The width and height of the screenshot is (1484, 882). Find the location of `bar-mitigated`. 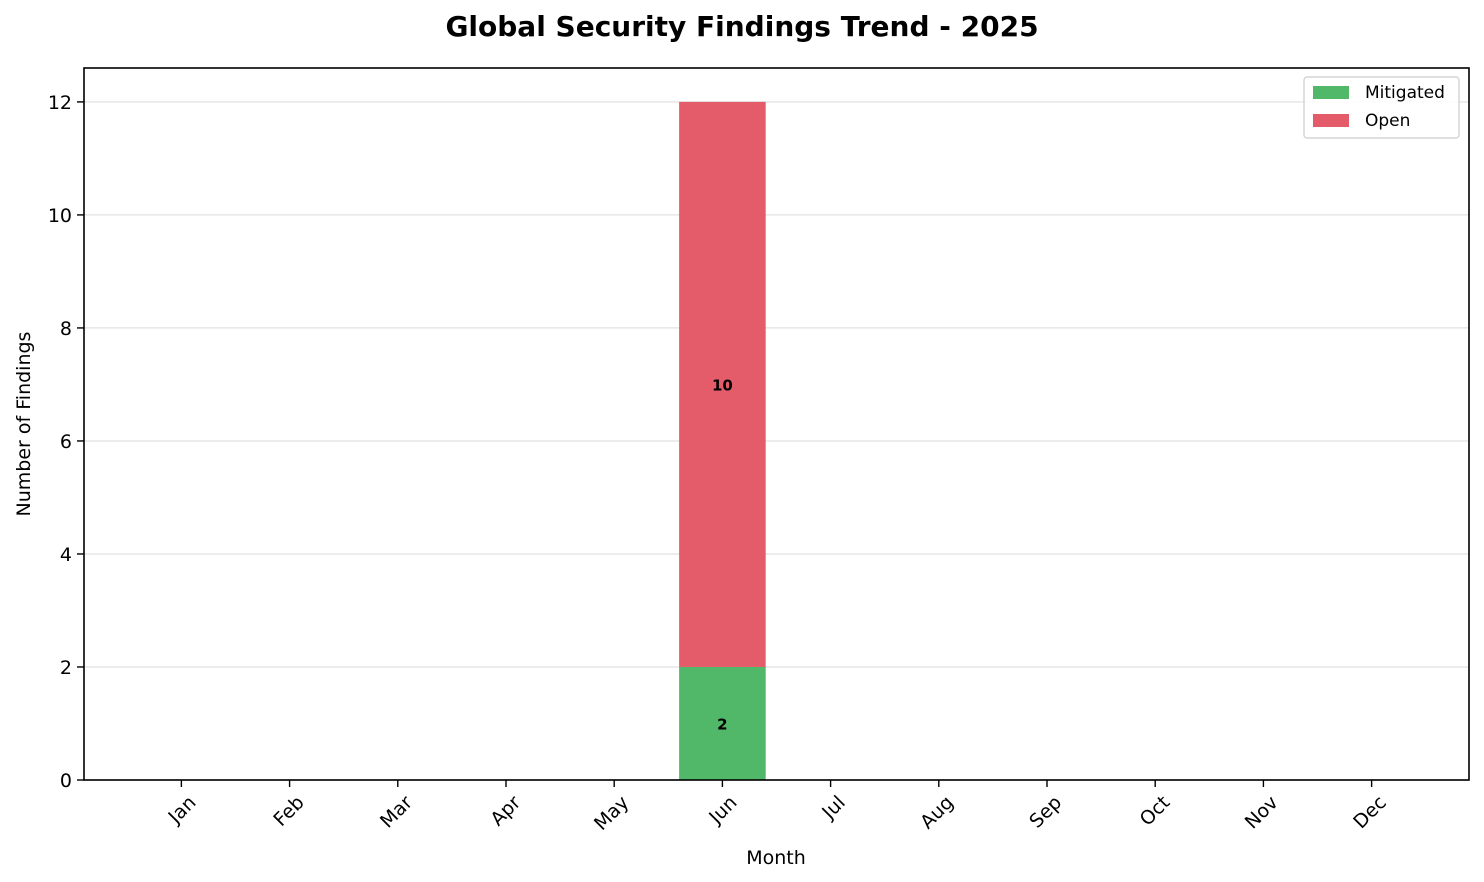

bar-mitigated is located at coordinates (722, 723).